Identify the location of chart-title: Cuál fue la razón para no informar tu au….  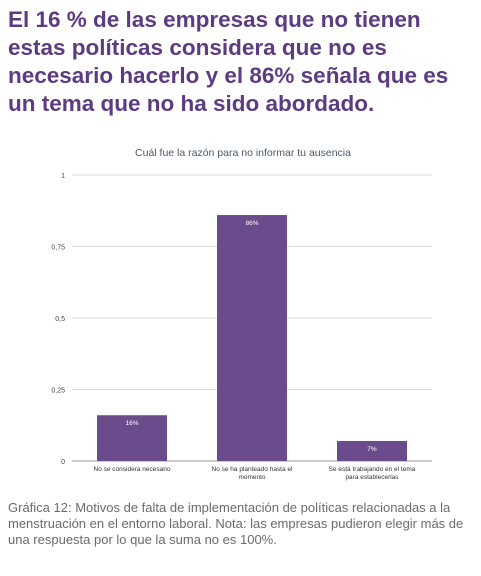
(243, 153).